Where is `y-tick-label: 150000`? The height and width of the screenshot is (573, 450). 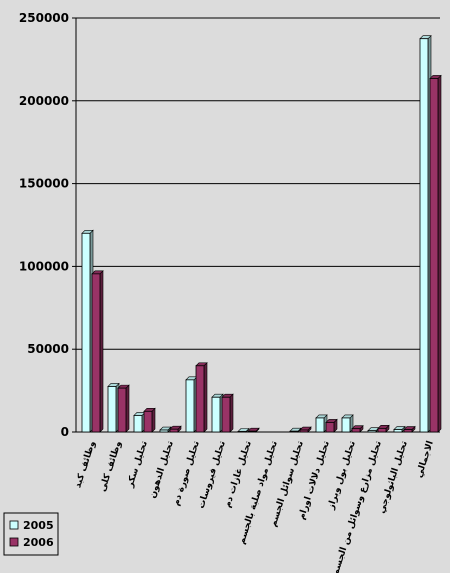
y-tick-label: 150000 is located at coordinates (44, 184).